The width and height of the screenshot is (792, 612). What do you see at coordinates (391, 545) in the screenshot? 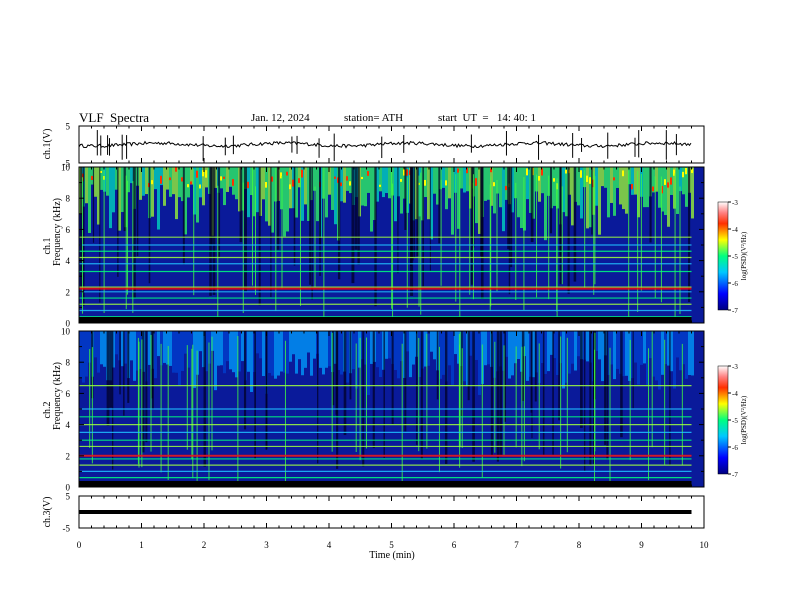
I see `x-tick-label: 5` at bounding box center [391, 545].